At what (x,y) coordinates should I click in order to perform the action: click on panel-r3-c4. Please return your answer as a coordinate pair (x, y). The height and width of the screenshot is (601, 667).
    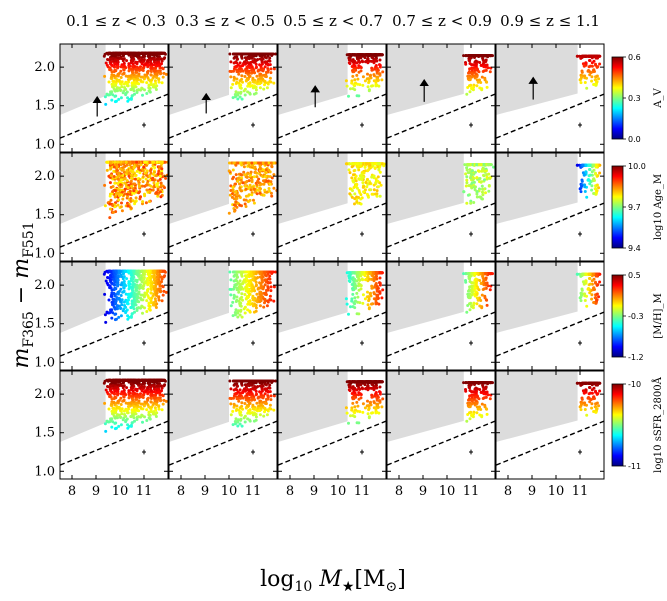
    Looking at the image, I should click on (441, 316).